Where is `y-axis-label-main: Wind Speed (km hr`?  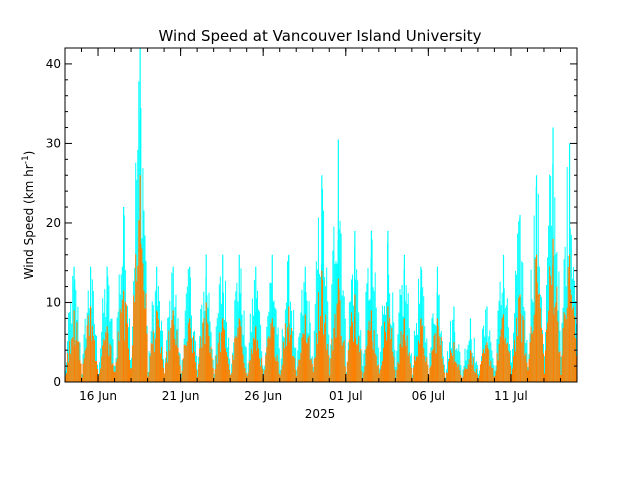 y-axis-label-main: Wind Speed (km hr is located at coordinates (29, 221).